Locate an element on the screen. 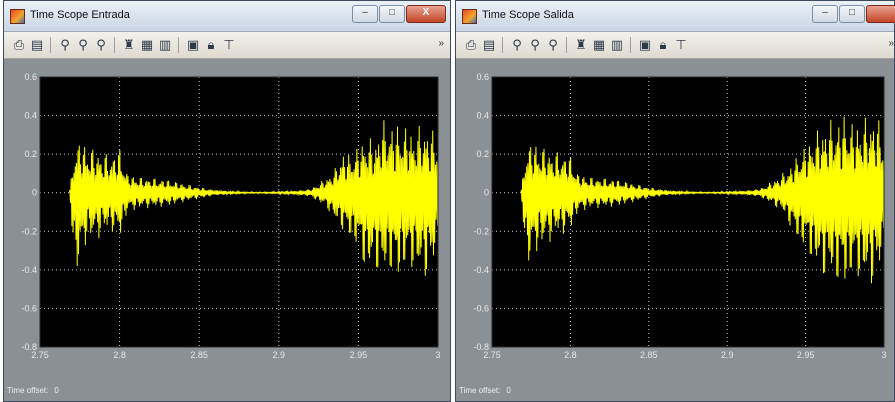 The width and height of the screenshot is (895, 402). close-icon: X is located at coordinates (426, 12).